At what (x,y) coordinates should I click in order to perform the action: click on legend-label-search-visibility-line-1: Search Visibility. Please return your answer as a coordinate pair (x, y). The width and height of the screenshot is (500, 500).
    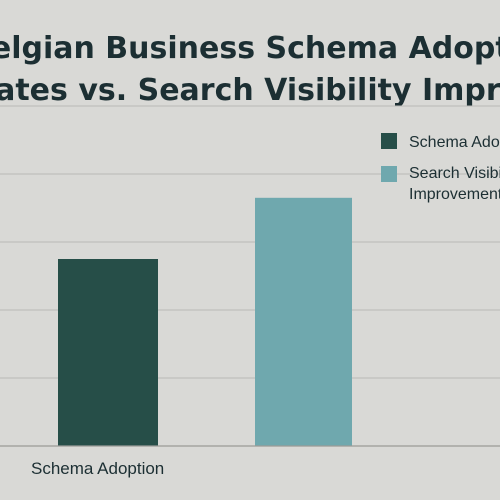
    Looking at the image, I should click on (454, 173).